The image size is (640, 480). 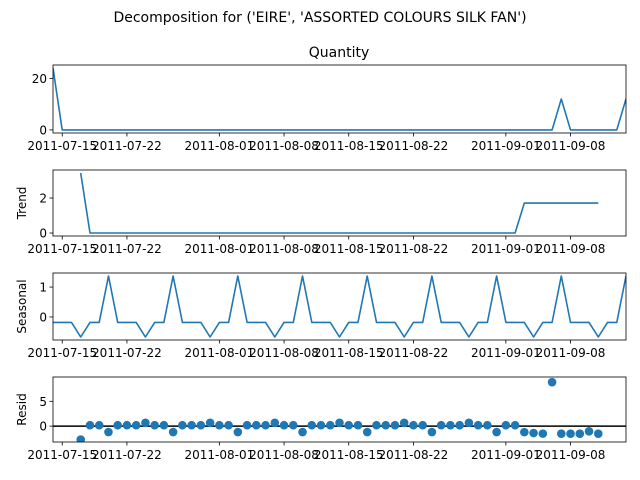 What do you see at coordinates (22, 409) in the screenshot?
I see `y-axis-label: Resid` at bounding box center [22, 409].